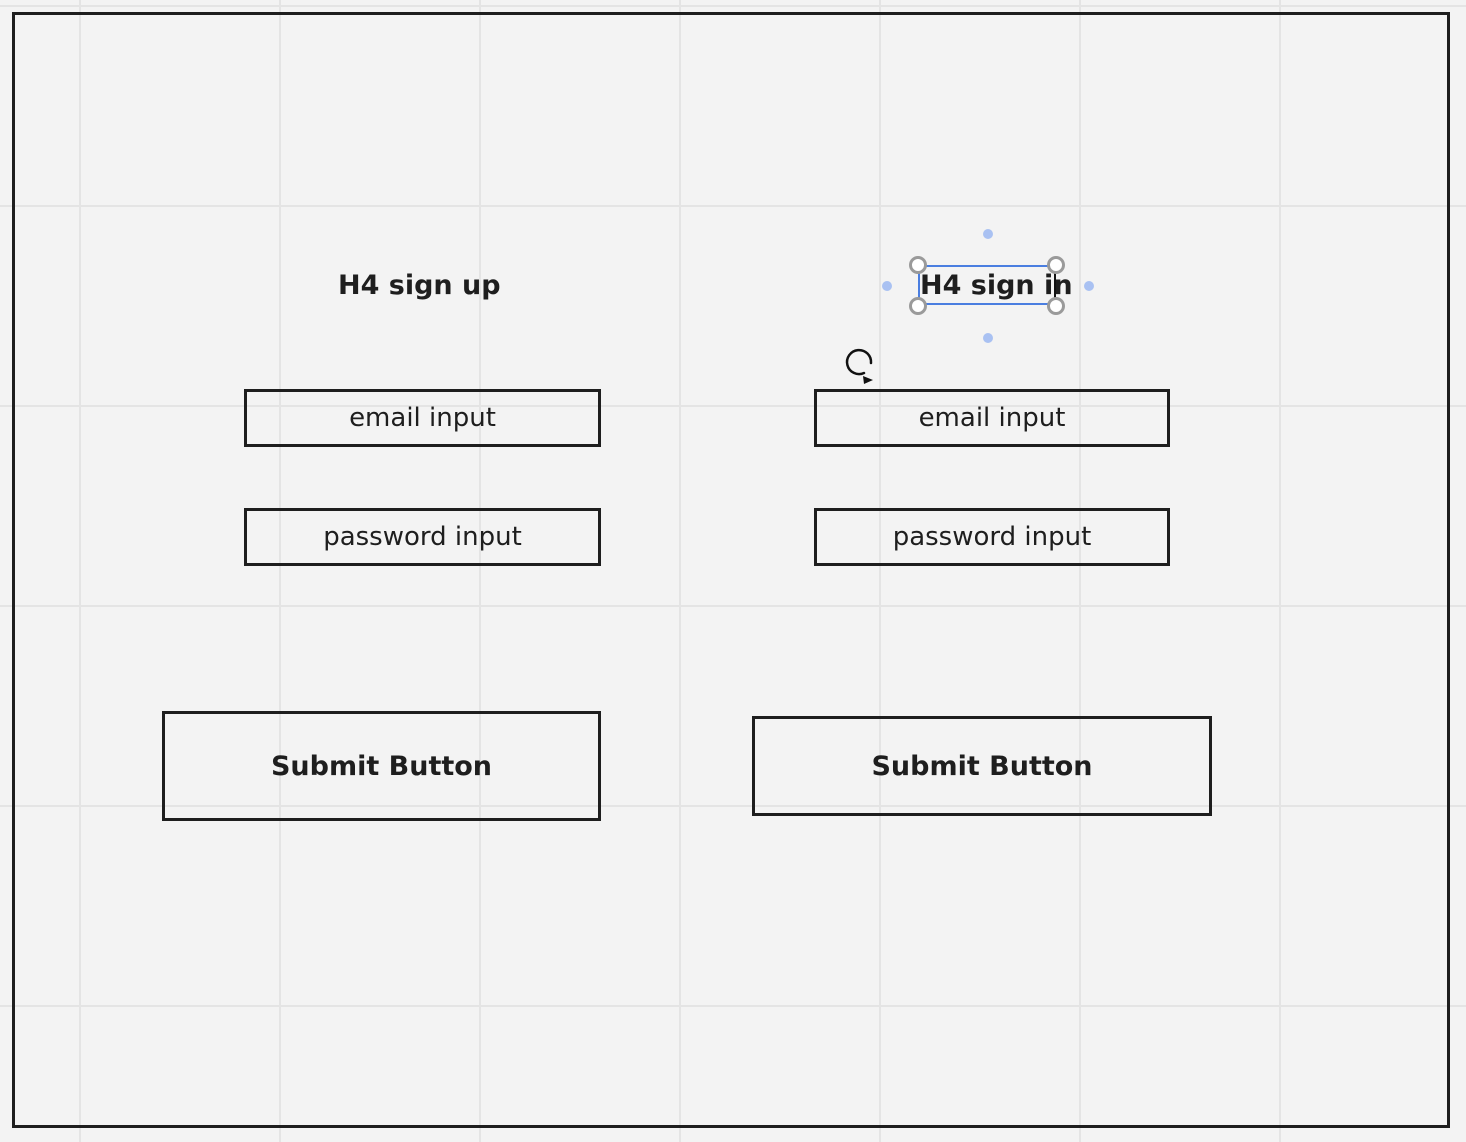 The image size is (1466, 1142). I want to click on signin-email-input: email input, so click(992, 418).